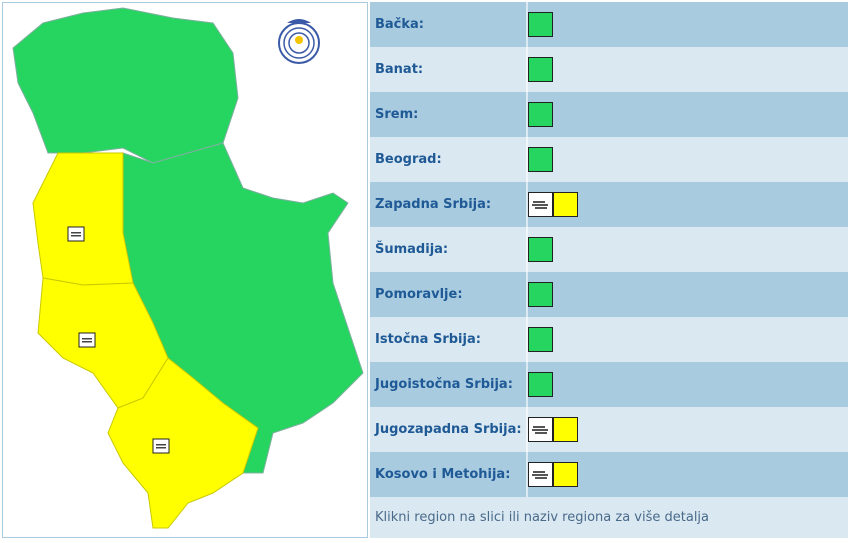  What do you see at coordinates (397, 114) in the screenshot?
I see `region-name: Srem:` at bounding box center [397, 114].